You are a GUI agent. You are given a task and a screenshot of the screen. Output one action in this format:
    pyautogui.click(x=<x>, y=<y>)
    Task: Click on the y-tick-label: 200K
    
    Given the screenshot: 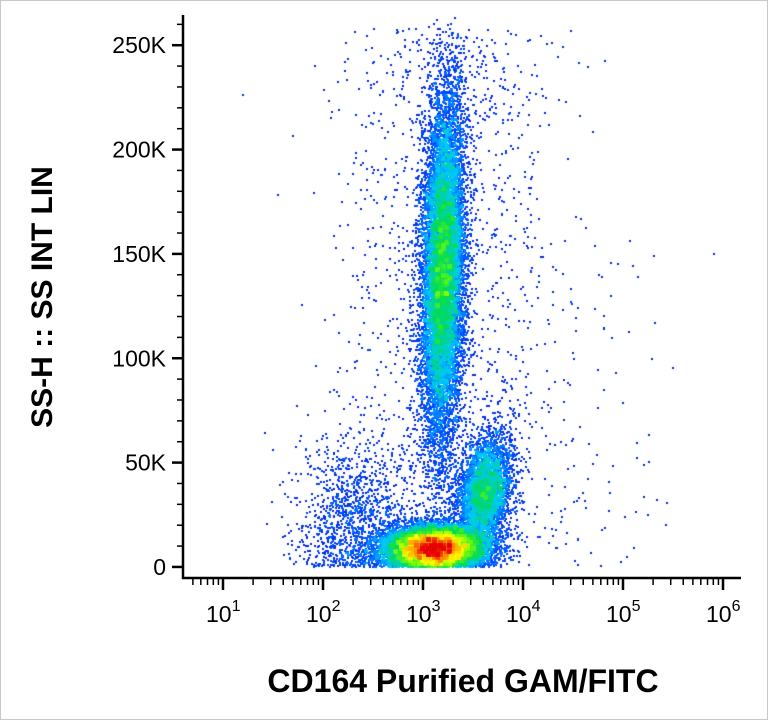 What is the action you would take?
    pyautogui.click(x=139, y=150)
    